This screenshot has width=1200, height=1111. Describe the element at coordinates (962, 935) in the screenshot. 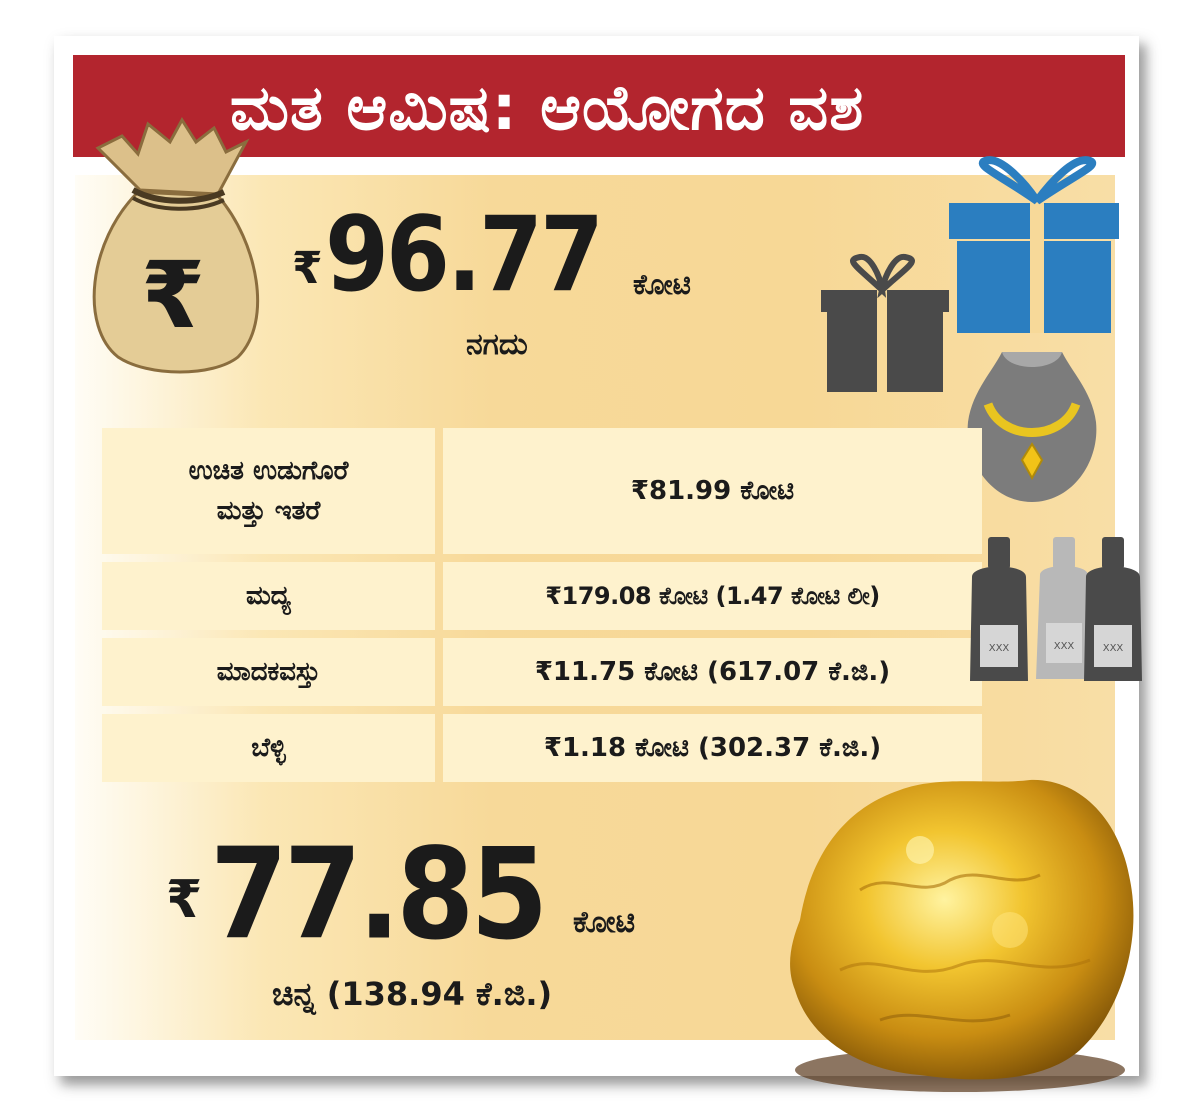

I see `gold-nugget-icon` at that location.